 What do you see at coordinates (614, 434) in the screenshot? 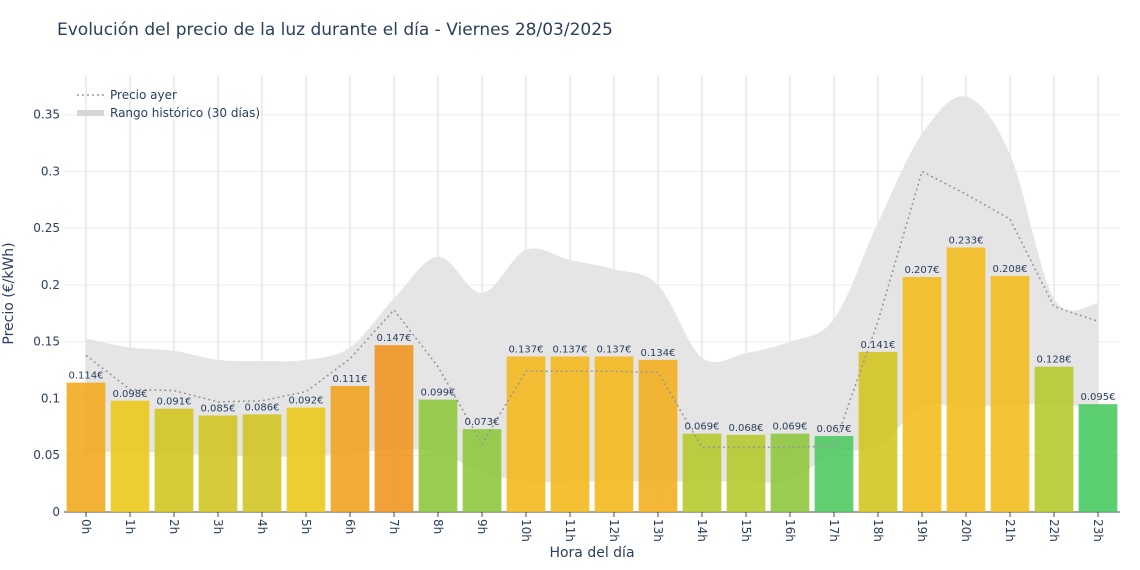
I see `bar-12h` at bounding box center [614, 434].